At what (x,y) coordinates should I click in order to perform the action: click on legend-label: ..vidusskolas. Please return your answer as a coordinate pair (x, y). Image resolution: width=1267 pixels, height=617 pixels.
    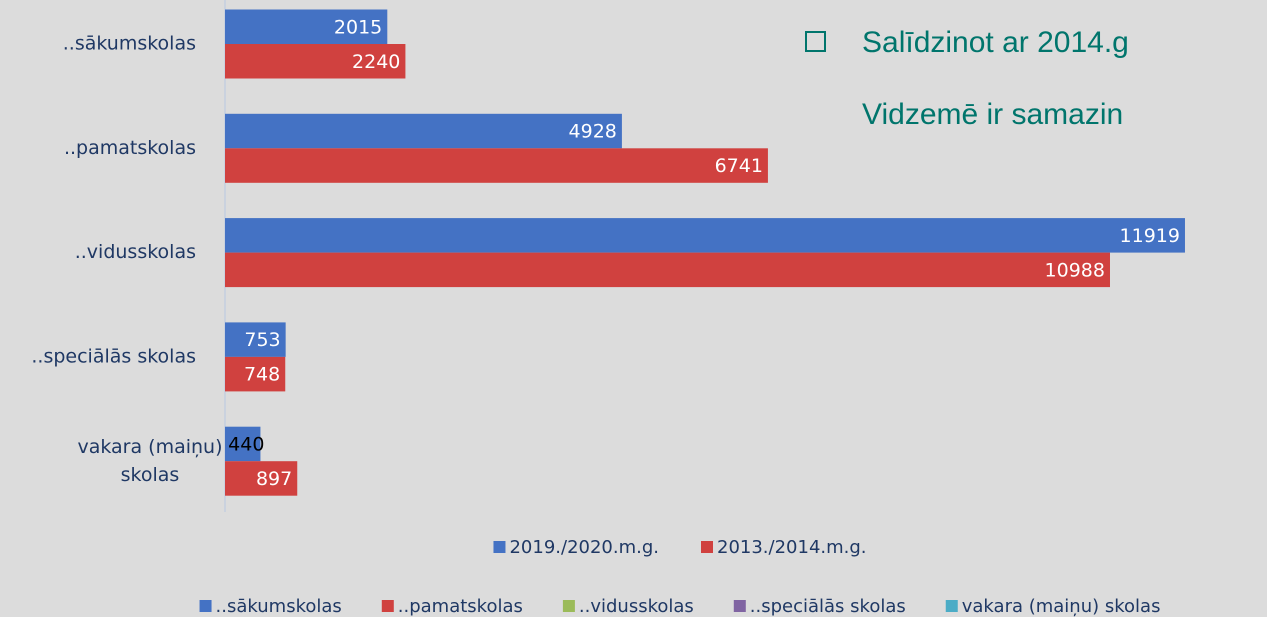
    Looking at the image, I should click on (636, 606).